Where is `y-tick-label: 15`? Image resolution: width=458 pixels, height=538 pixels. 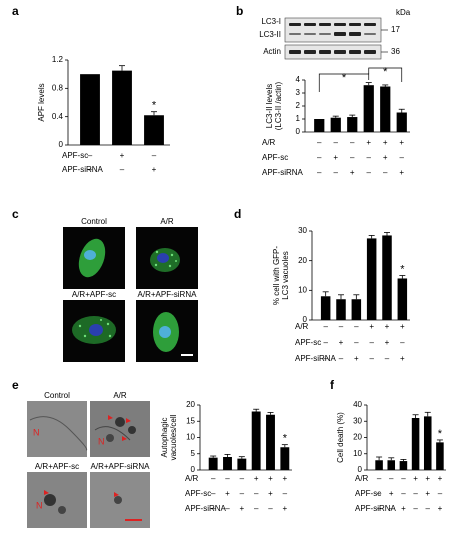
y-tick-label: 15 is located at coordinates (190, 420).